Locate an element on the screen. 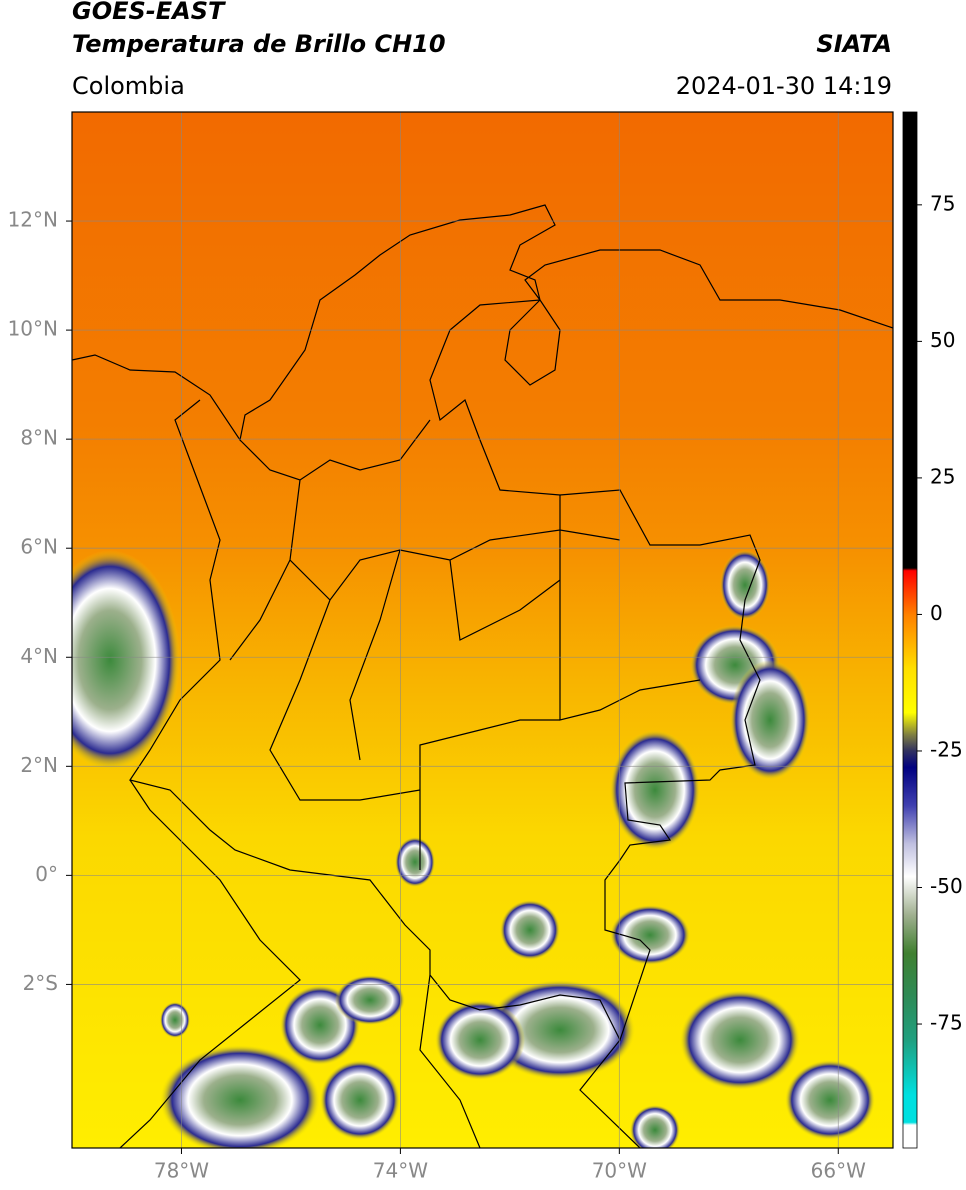  colorbar-ticks: 75 50 25 0 -25 -50 -75 is located at coordinates (940, 613).